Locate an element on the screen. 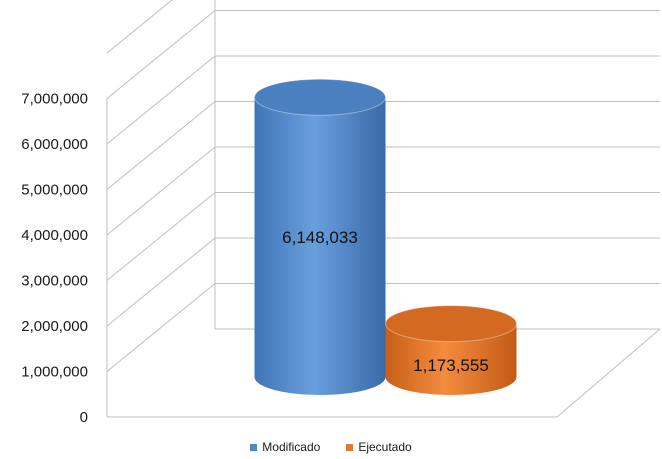 The height and width of the screenshot is (459, 662). legend-swatch-blue is located at coordinates (254, 447).